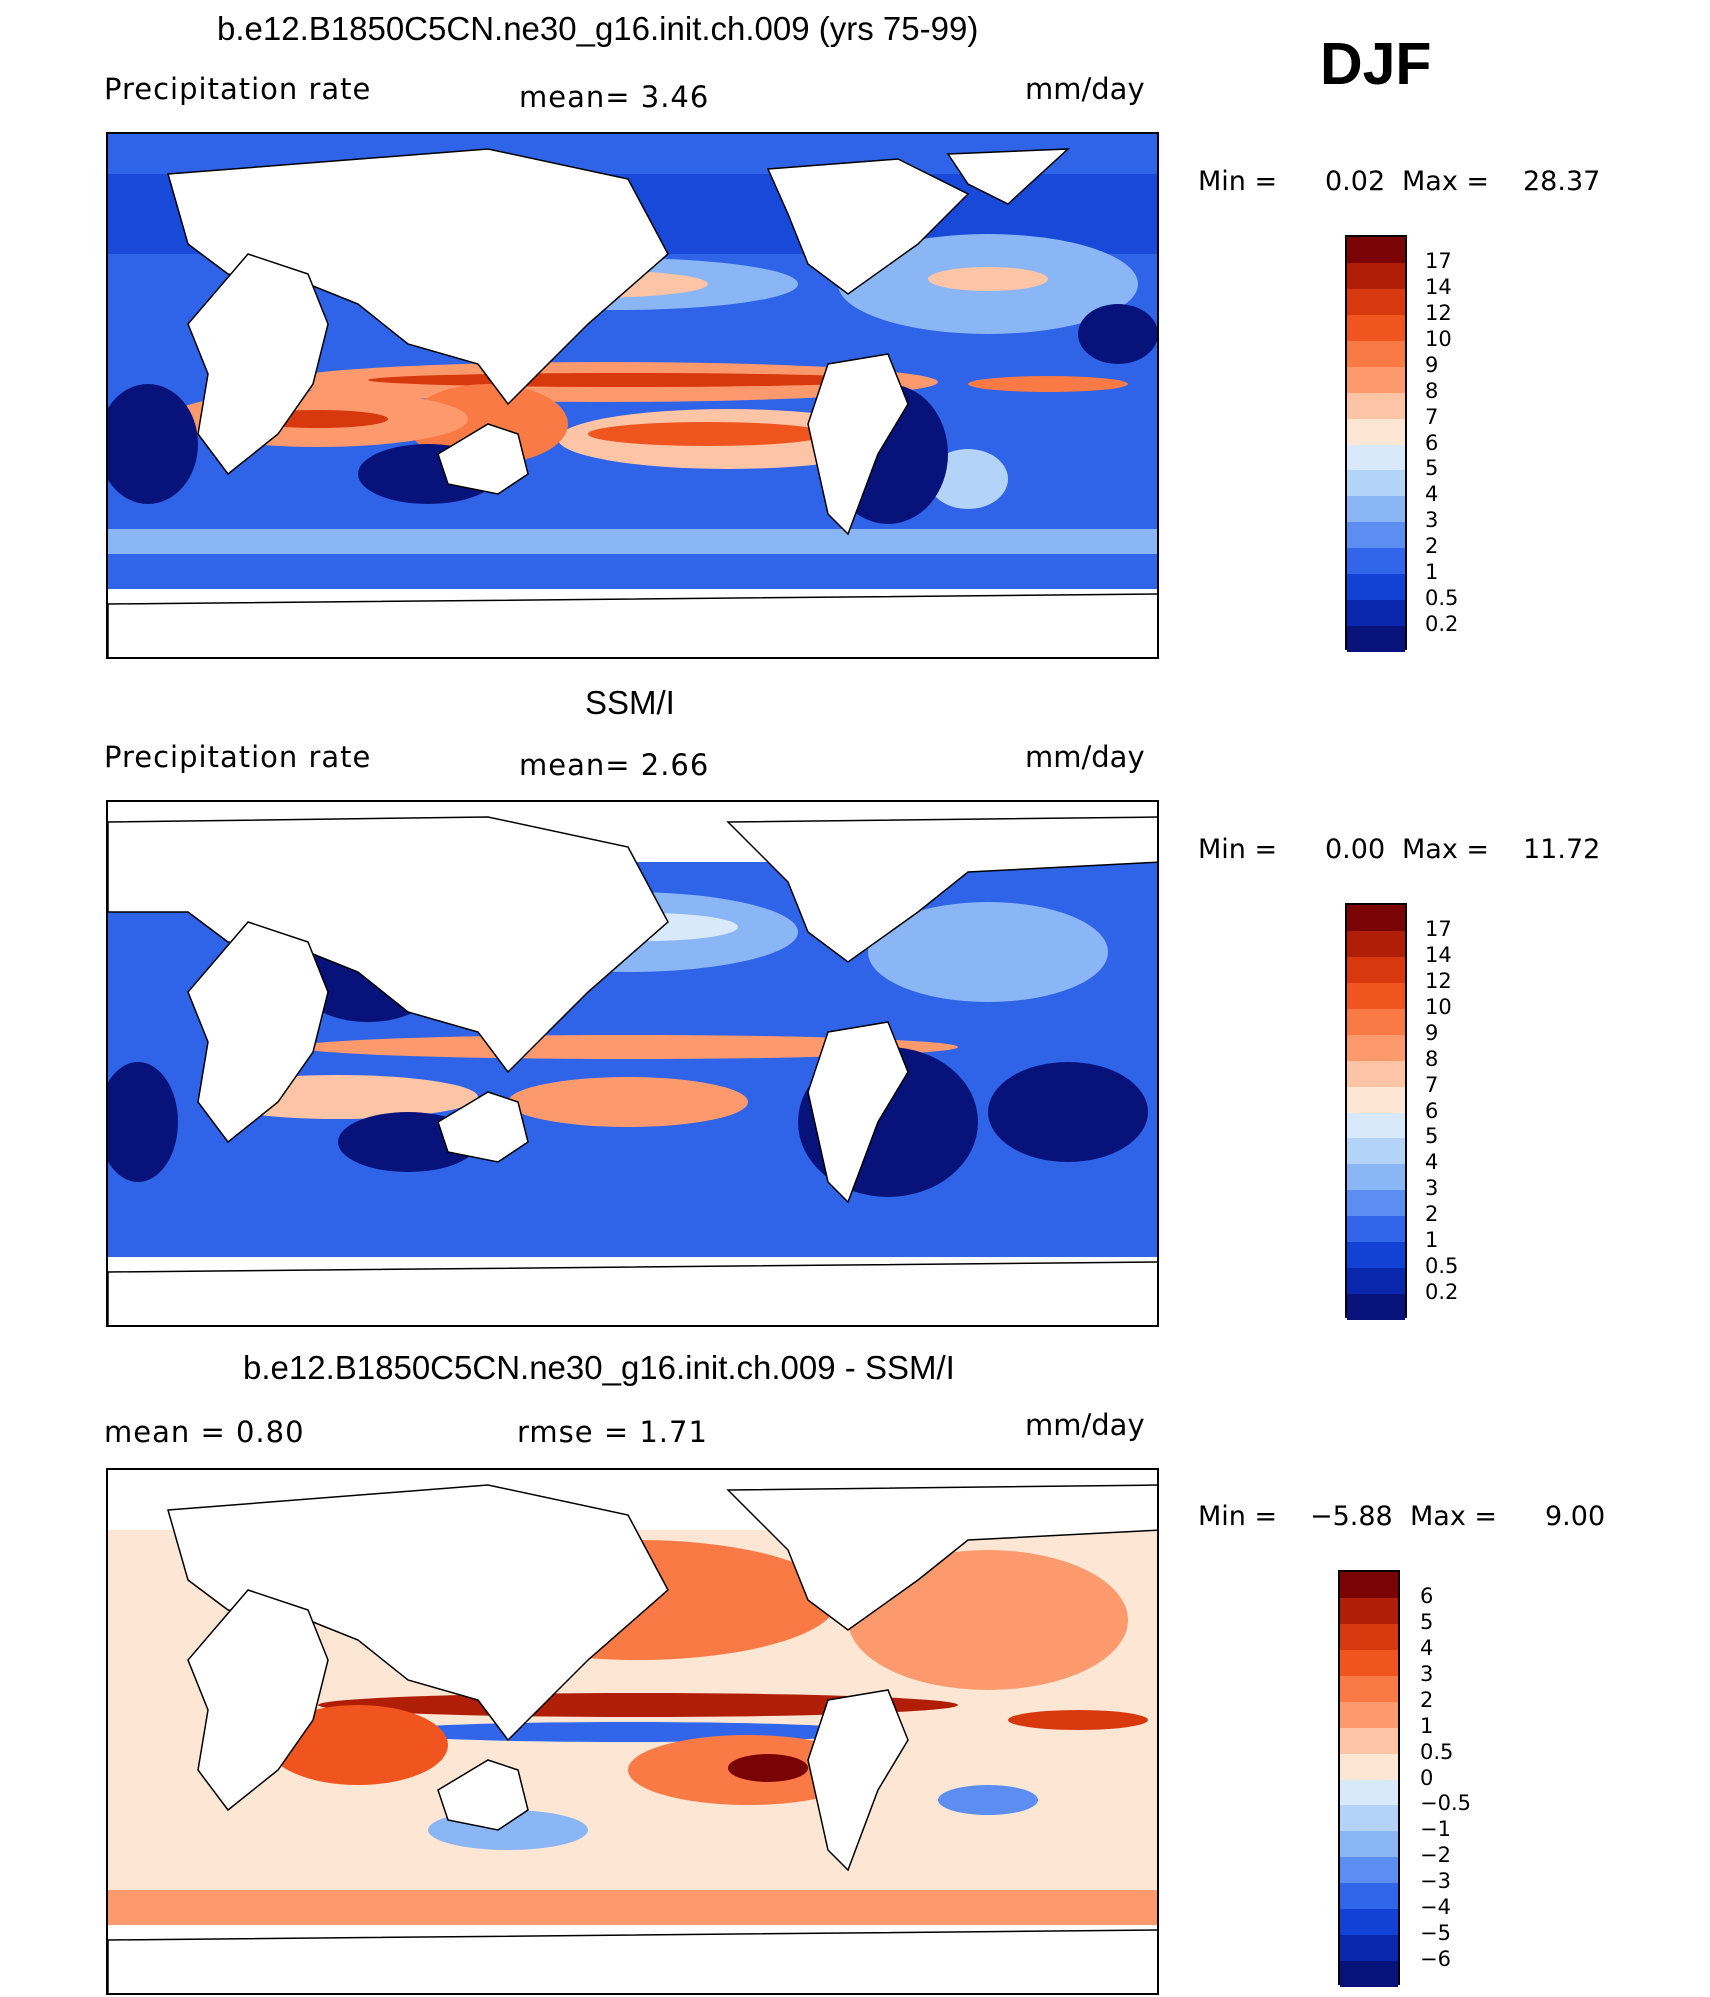  What do you see at coordinates (1238, 849) in the screenshot?
I see `panel2-min-label: Min =` at bounding box center [1238, 849].